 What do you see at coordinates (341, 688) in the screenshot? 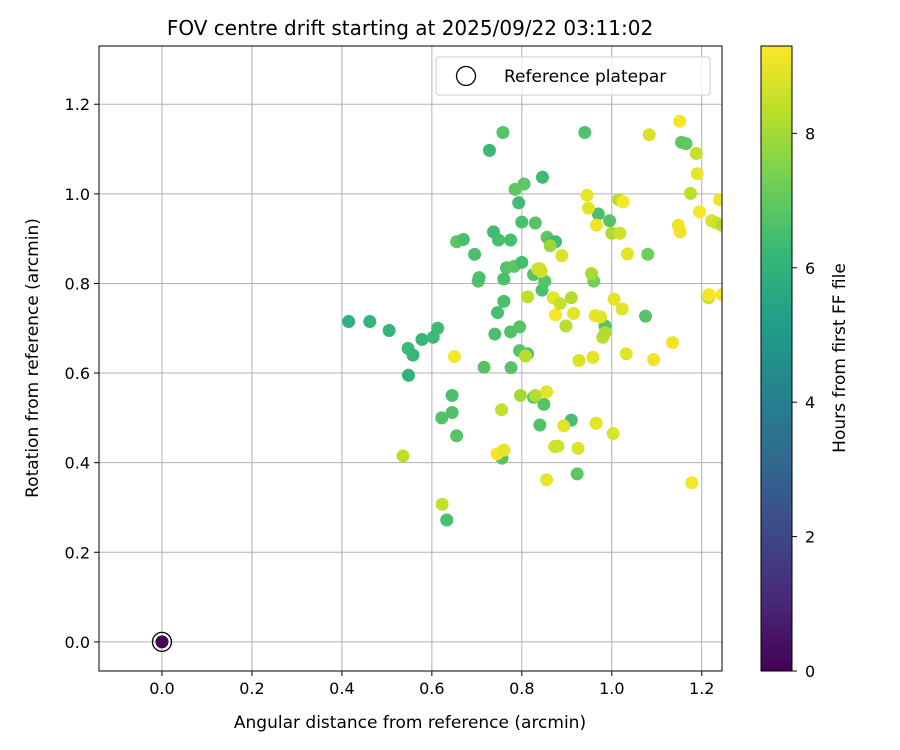
I see `x-tick-label: 0.4` at bounding box center [341, 688].